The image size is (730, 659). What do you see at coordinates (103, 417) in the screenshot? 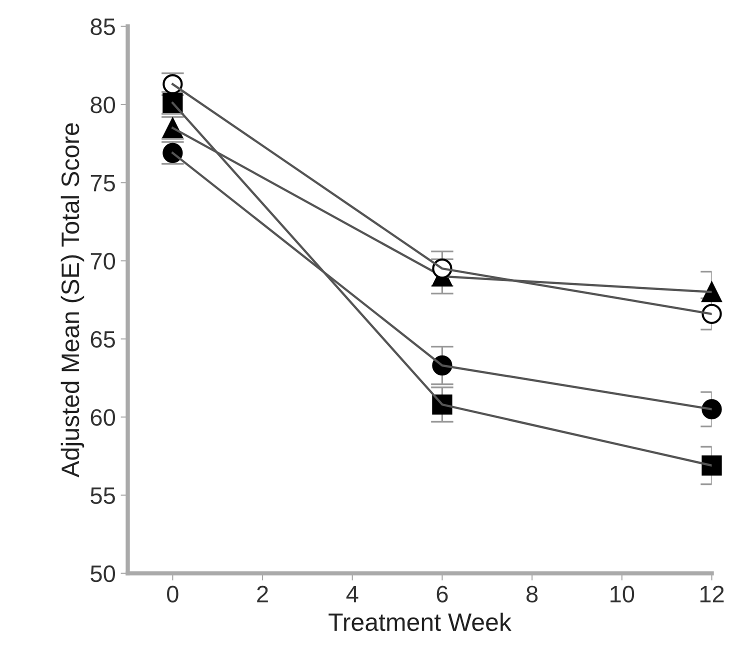
I see `y-tick-label: 60` at bounding box center [103, 417].